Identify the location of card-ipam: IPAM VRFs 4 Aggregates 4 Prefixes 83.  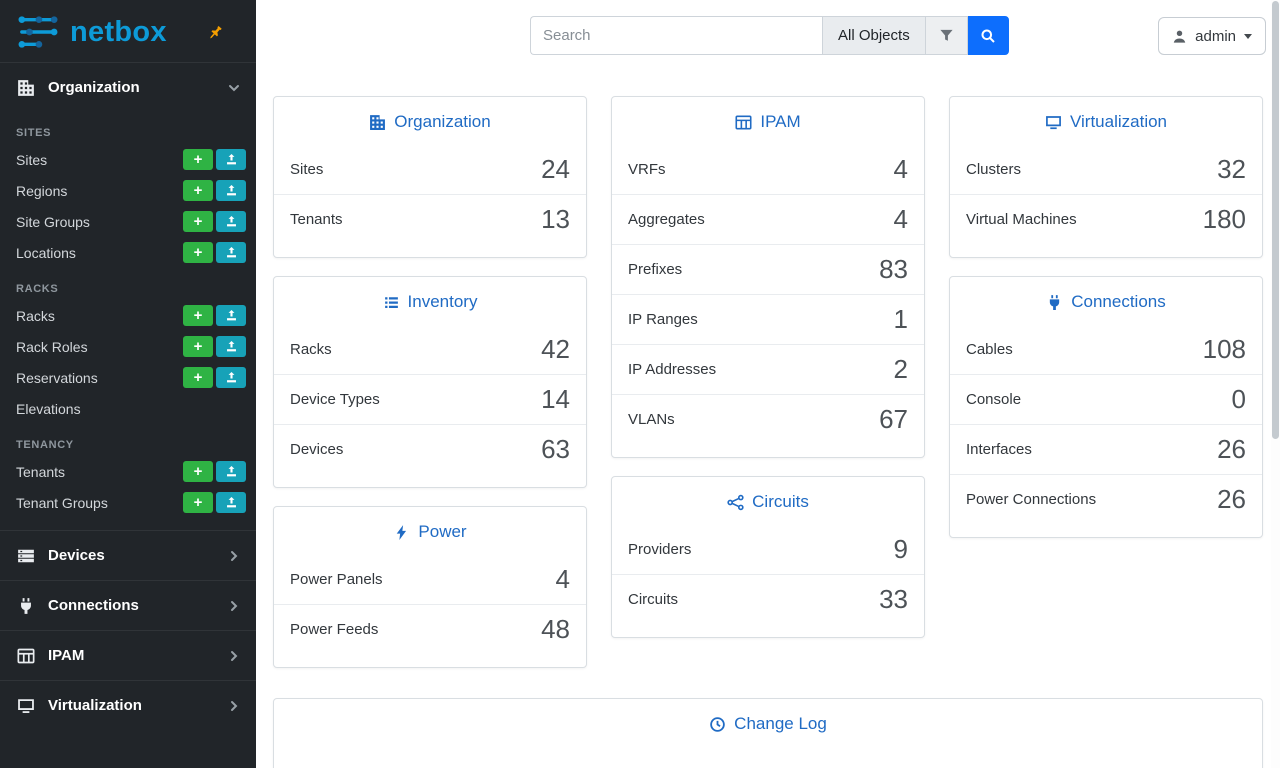
(768, 277).